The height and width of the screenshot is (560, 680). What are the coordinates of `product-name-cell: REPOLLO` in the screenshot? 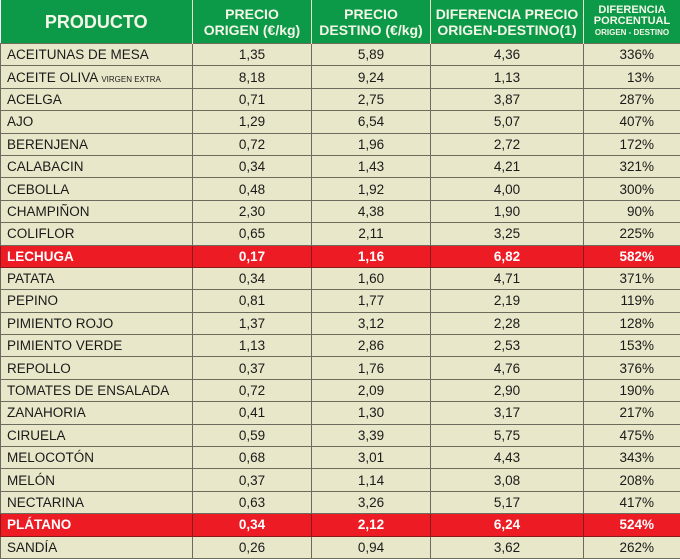 It's located at (96, 368).